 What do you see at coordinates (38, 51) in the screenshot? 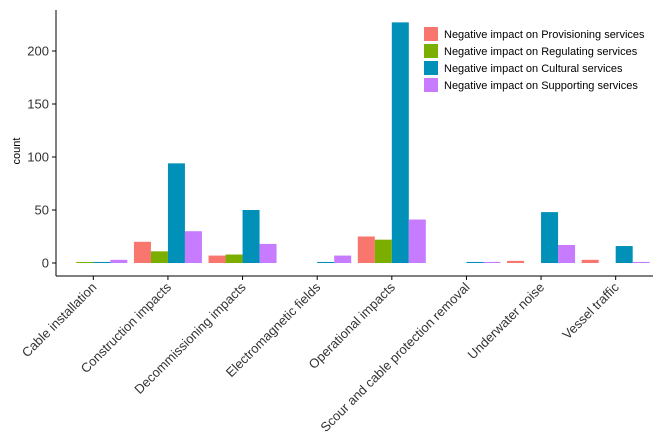
I see `y-tick-label: 200` at bounding box center [38, 51].